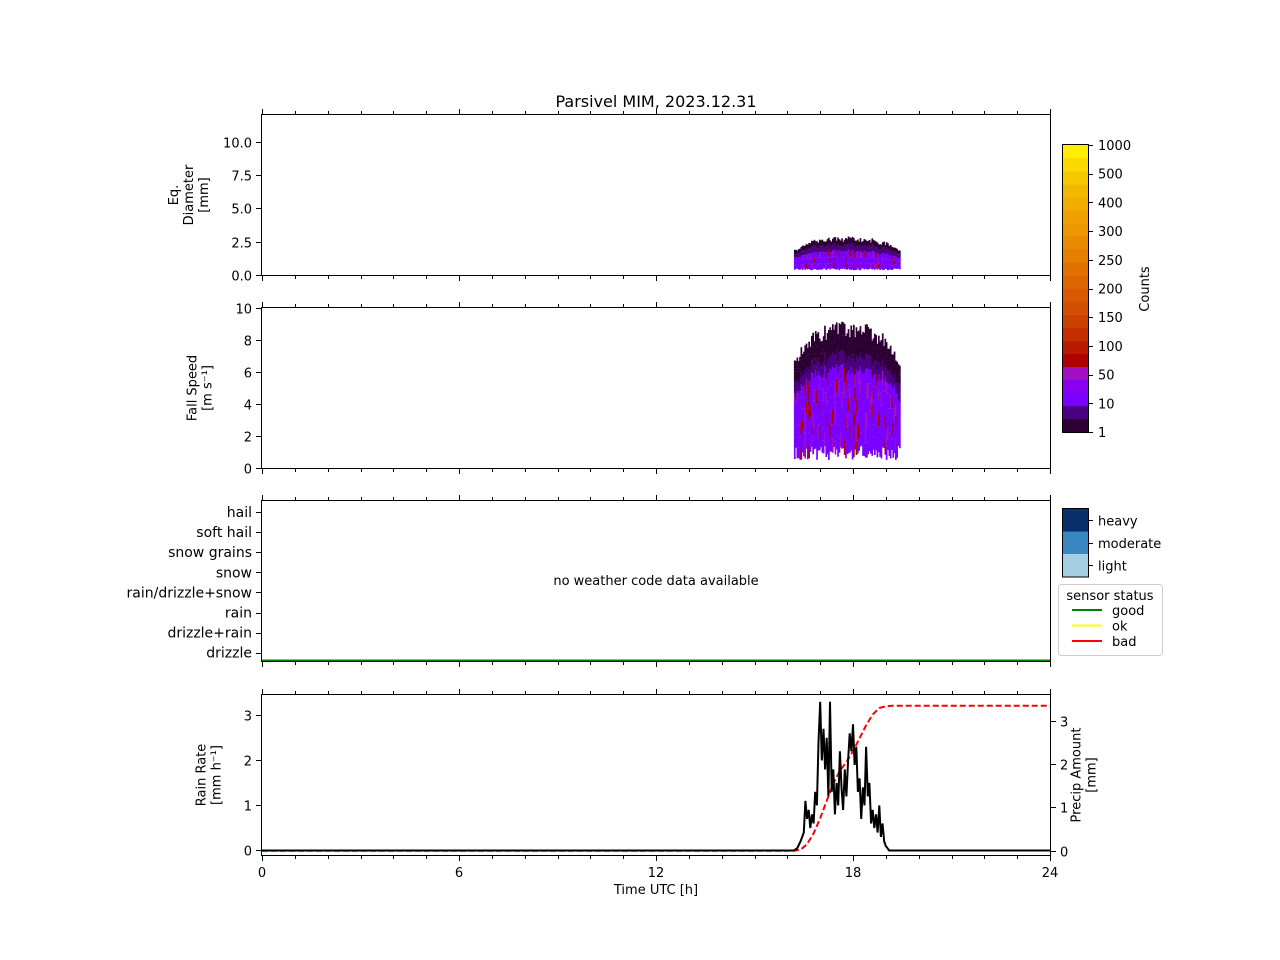 Image resolution: width=1280 pixels, height=960 pixels. Describe the element at coordinates (1075, 288) in the screenshot. I see `counts-colorbar-frame` at that location.